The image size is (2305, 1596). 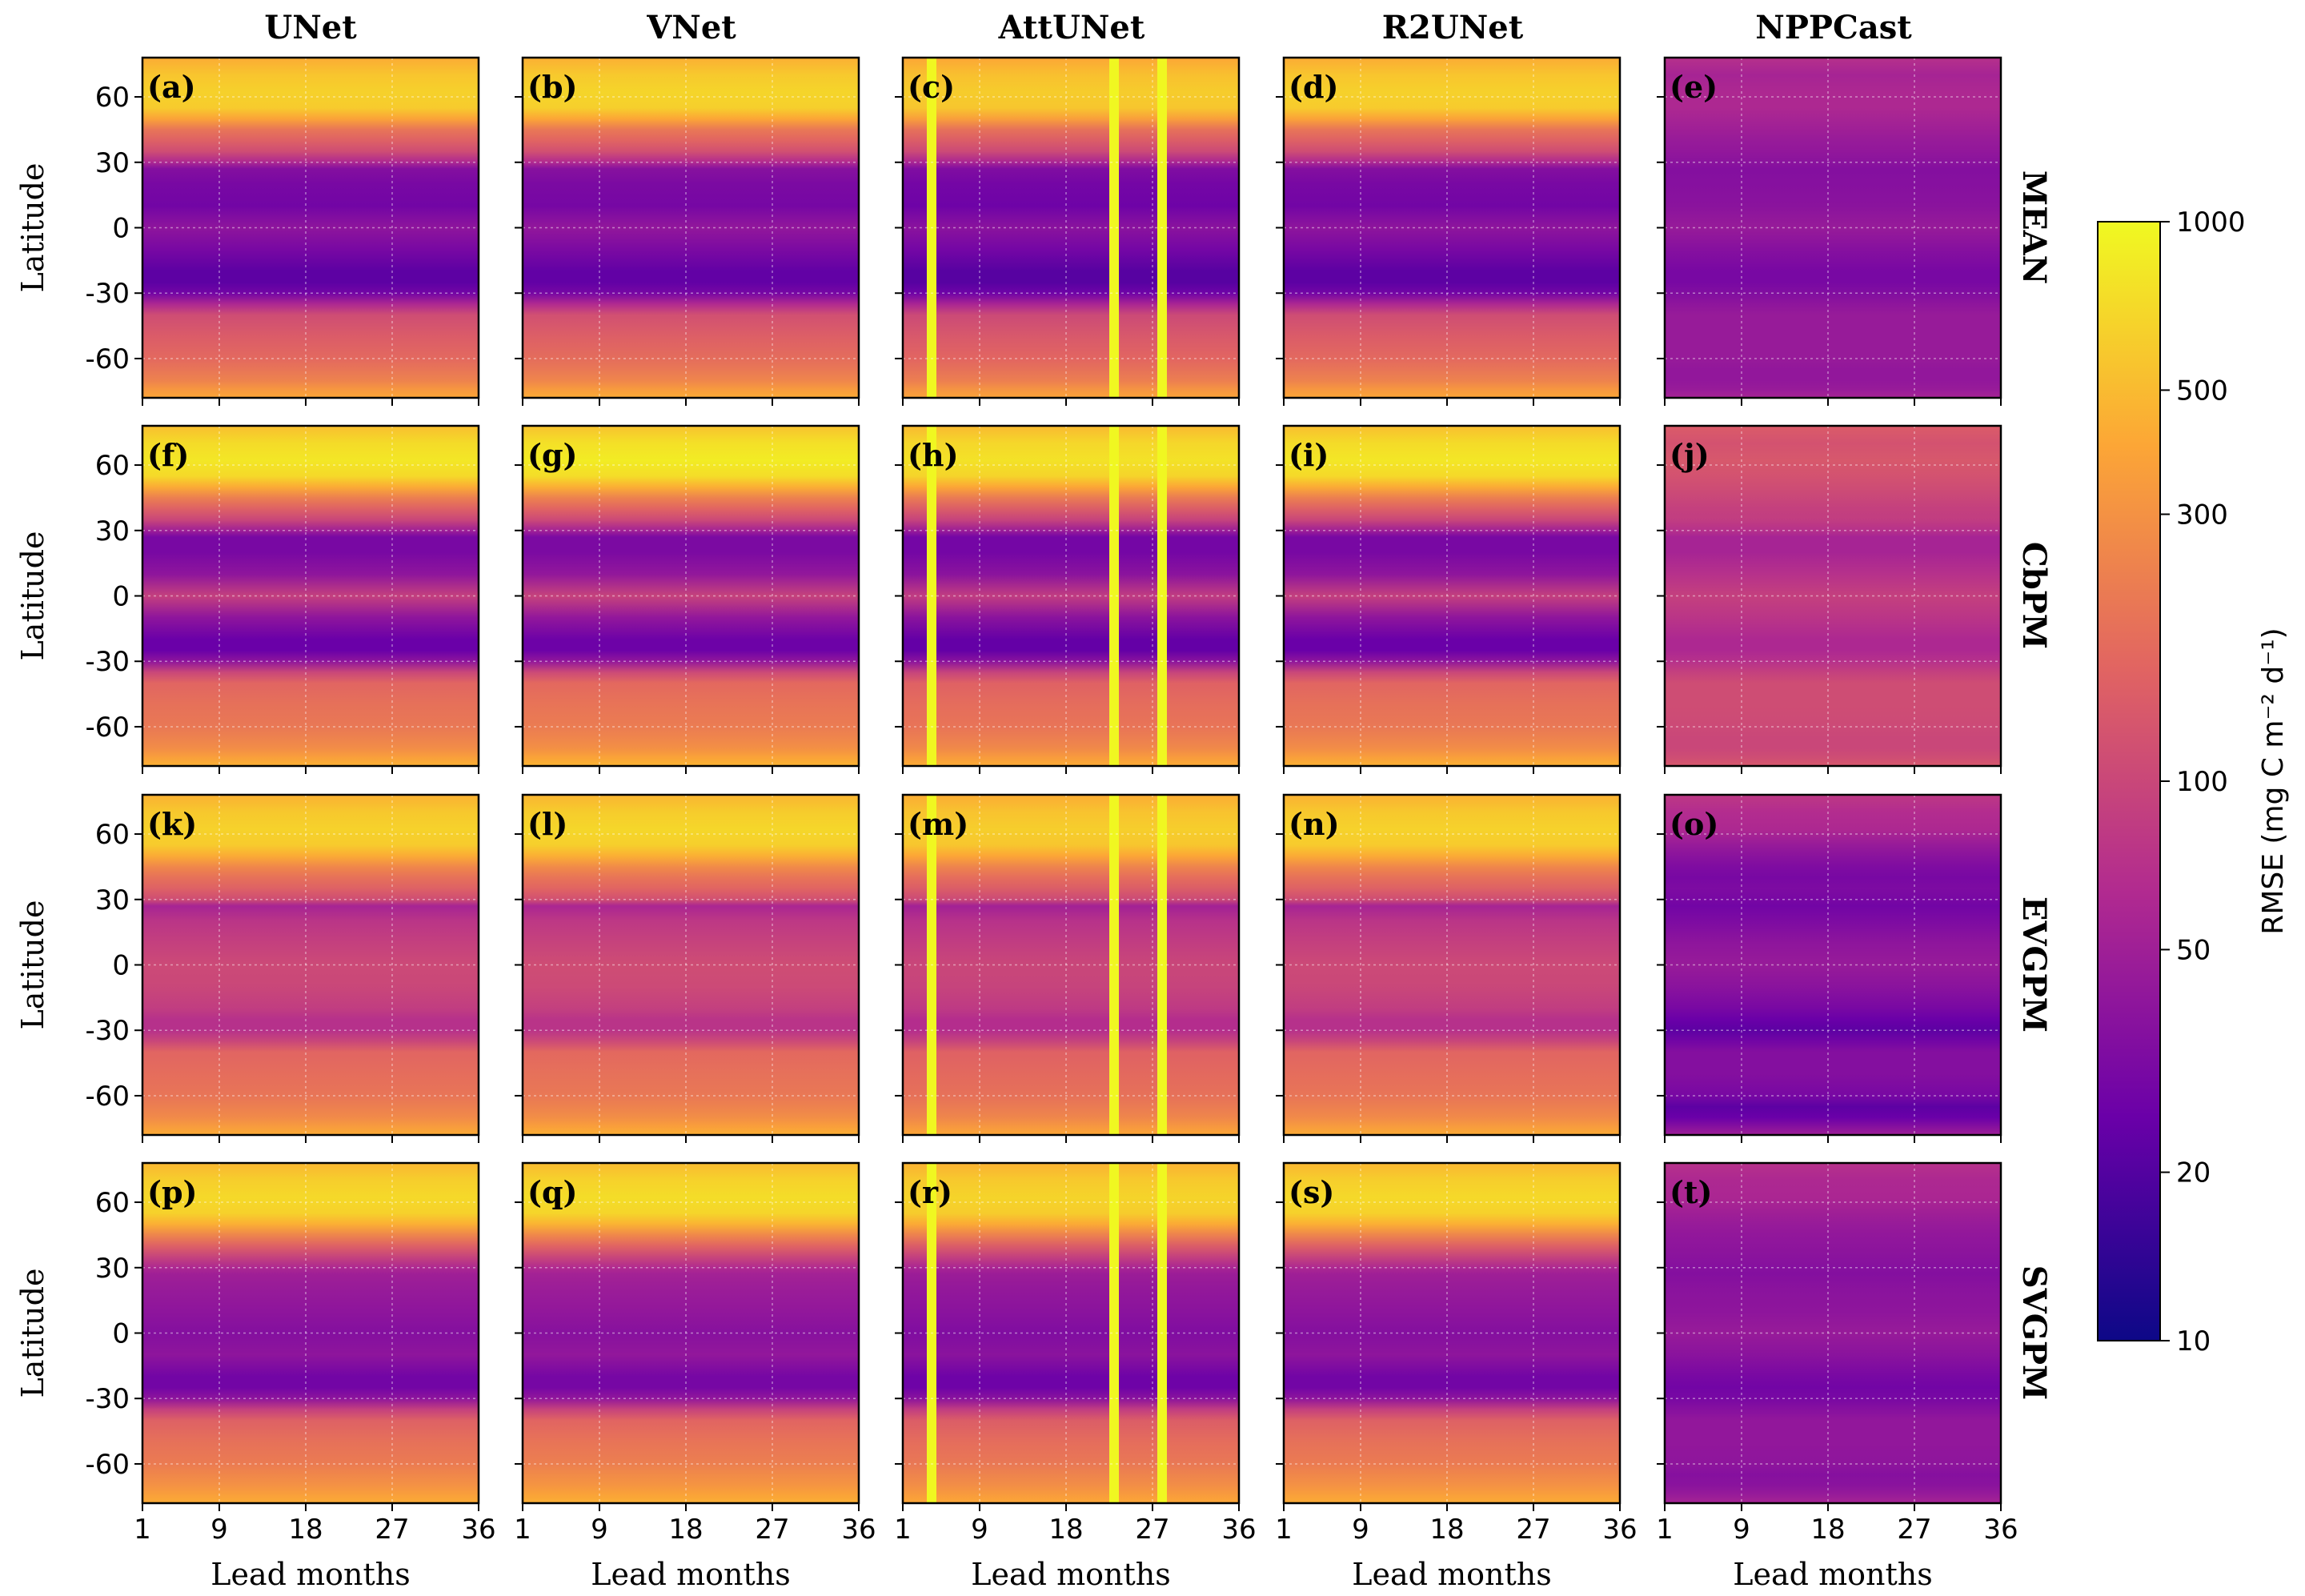 I want to click on panel-mean-r2unet: (d), so click(x=1449, y=231).